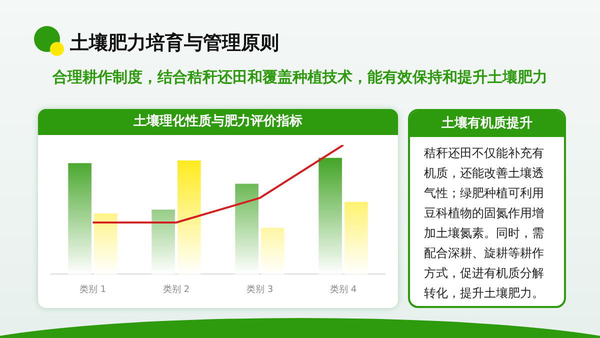  What do you see at coordinates (176, 289) in the screenshot?
I see `x-tick-label: 类别 2` at bounding box center [176, 289].